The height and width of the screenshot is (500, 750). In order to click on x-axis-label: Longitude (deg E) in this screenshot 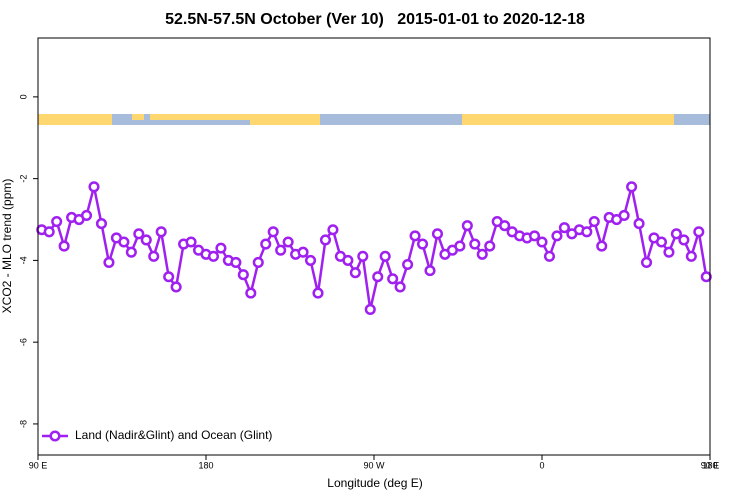, I will do `click(374, 483)`.